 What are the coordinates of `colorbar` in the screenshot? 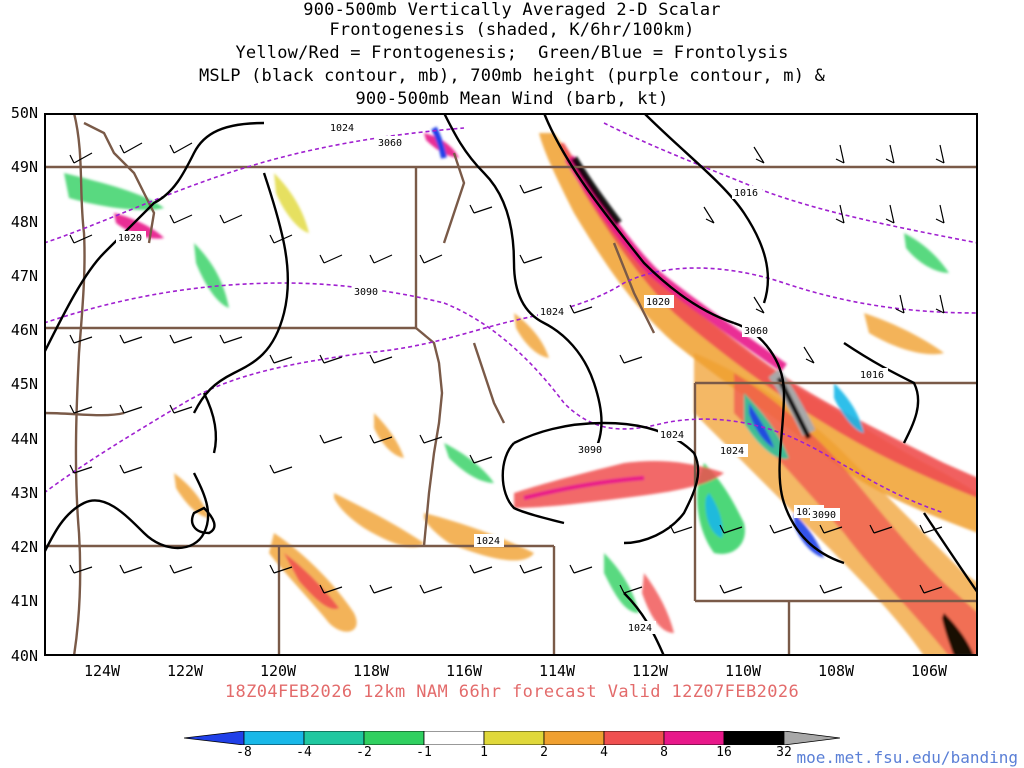 It's located at (512, 738).